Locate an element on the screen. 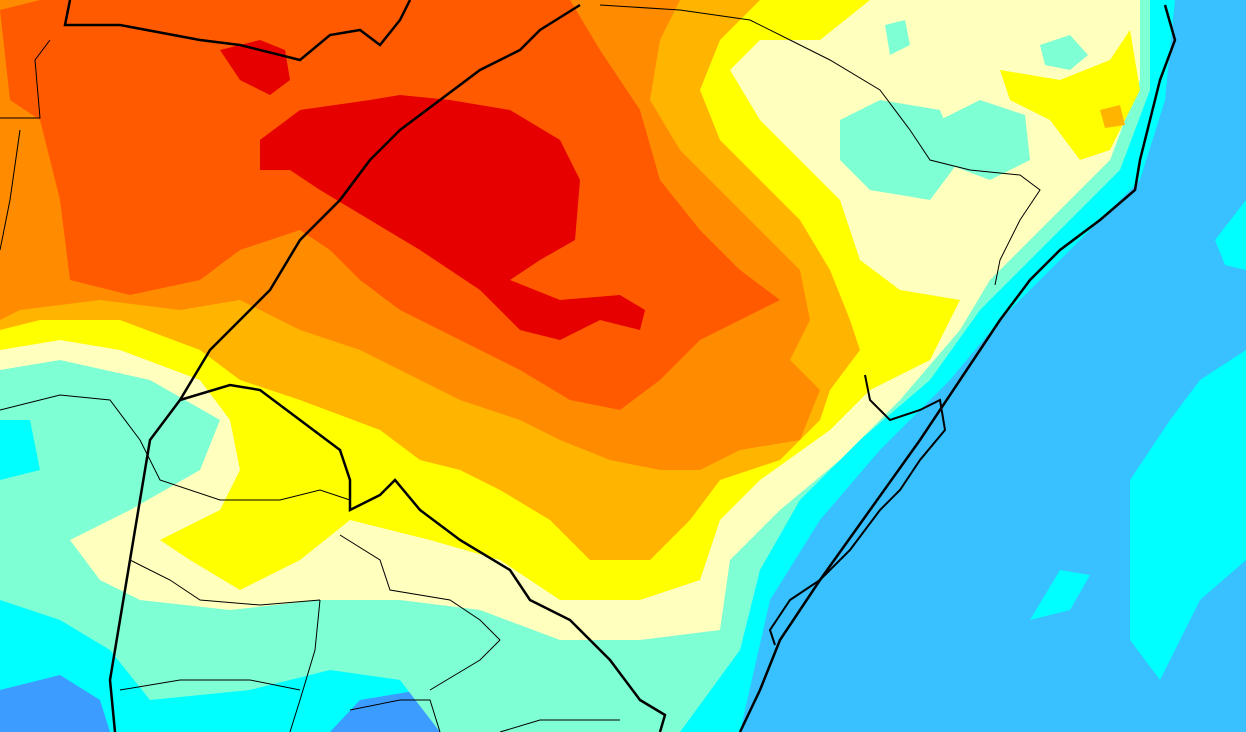 Image resolution: width=1246 pixels, height=732 pixels. contour-light-orange is located at coordinates (1112, 116).